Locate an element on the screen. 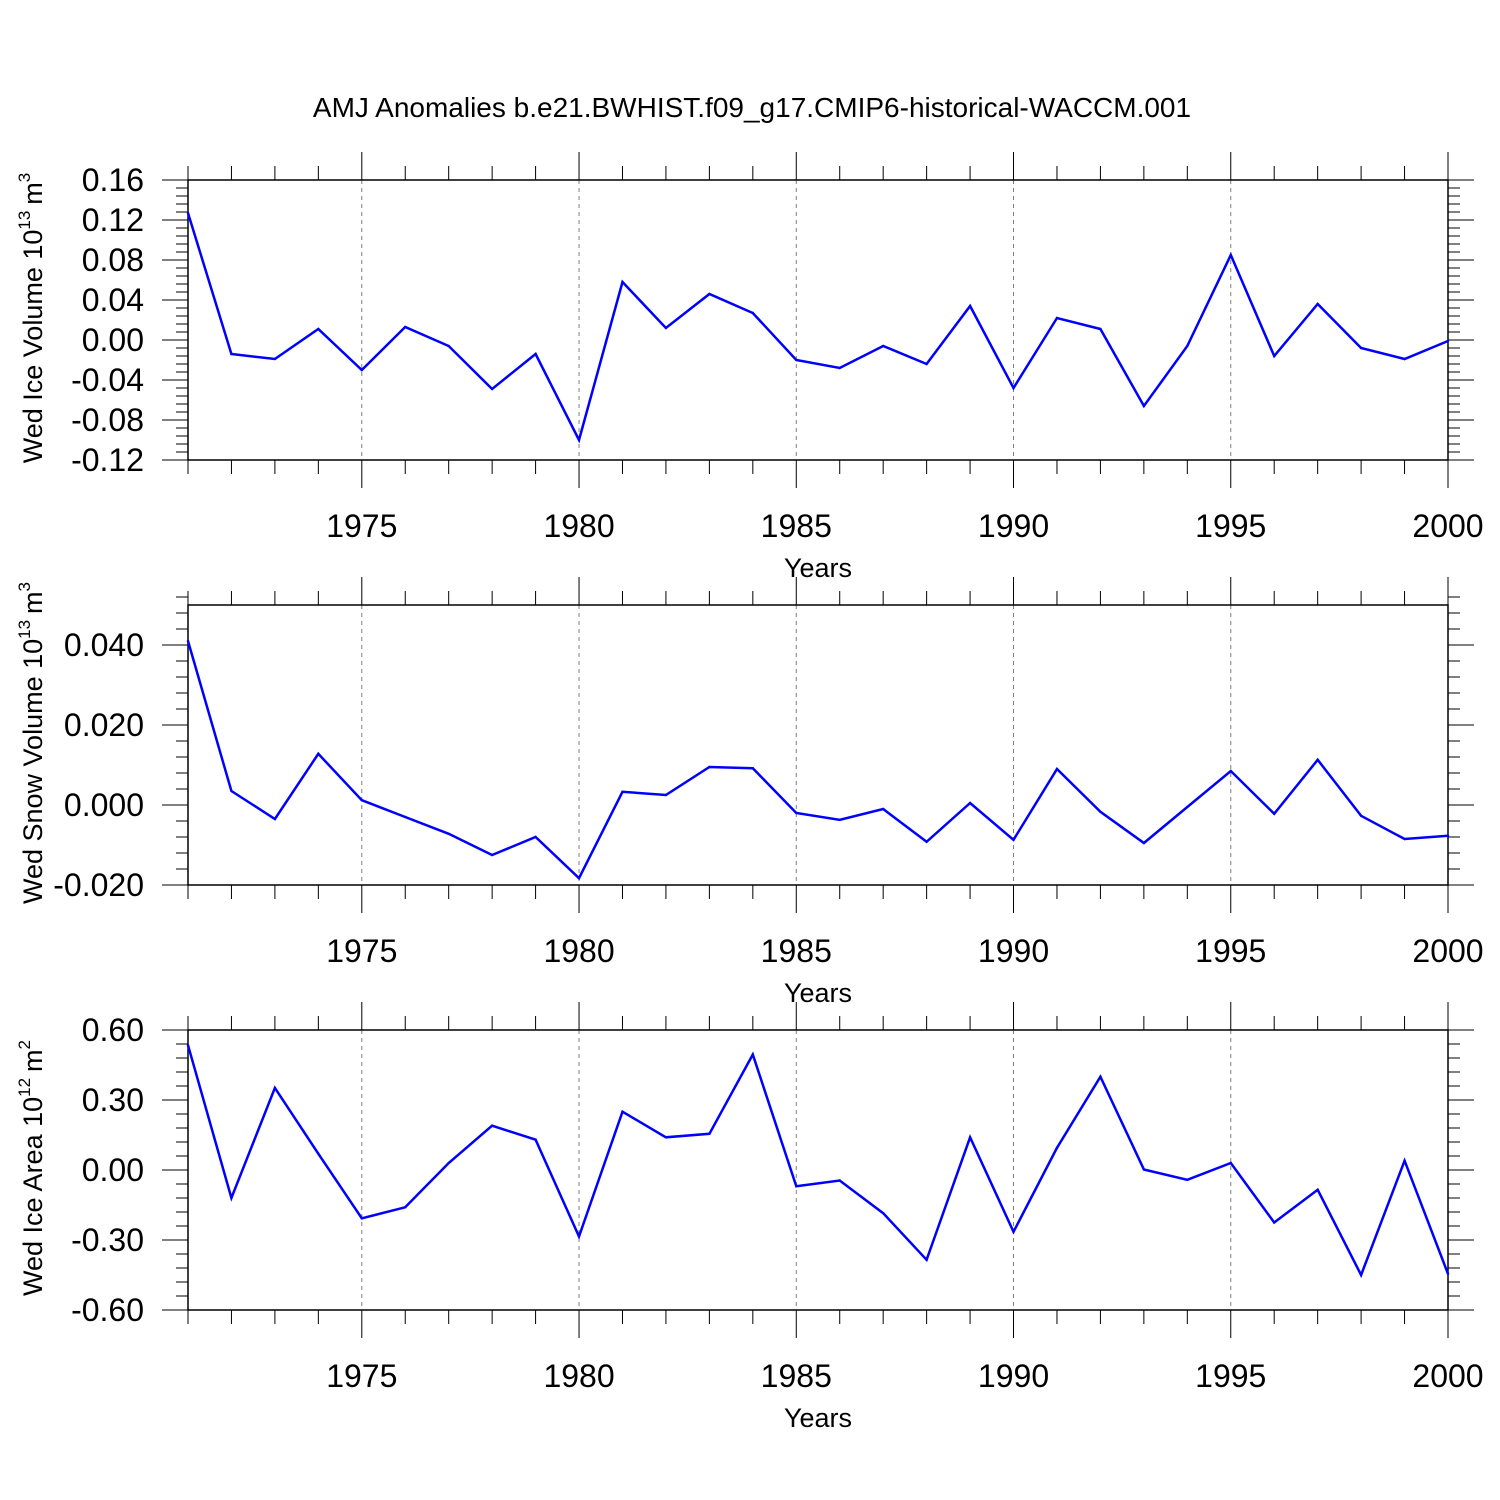  data-point-1985 is located at coordinates (796, 813).